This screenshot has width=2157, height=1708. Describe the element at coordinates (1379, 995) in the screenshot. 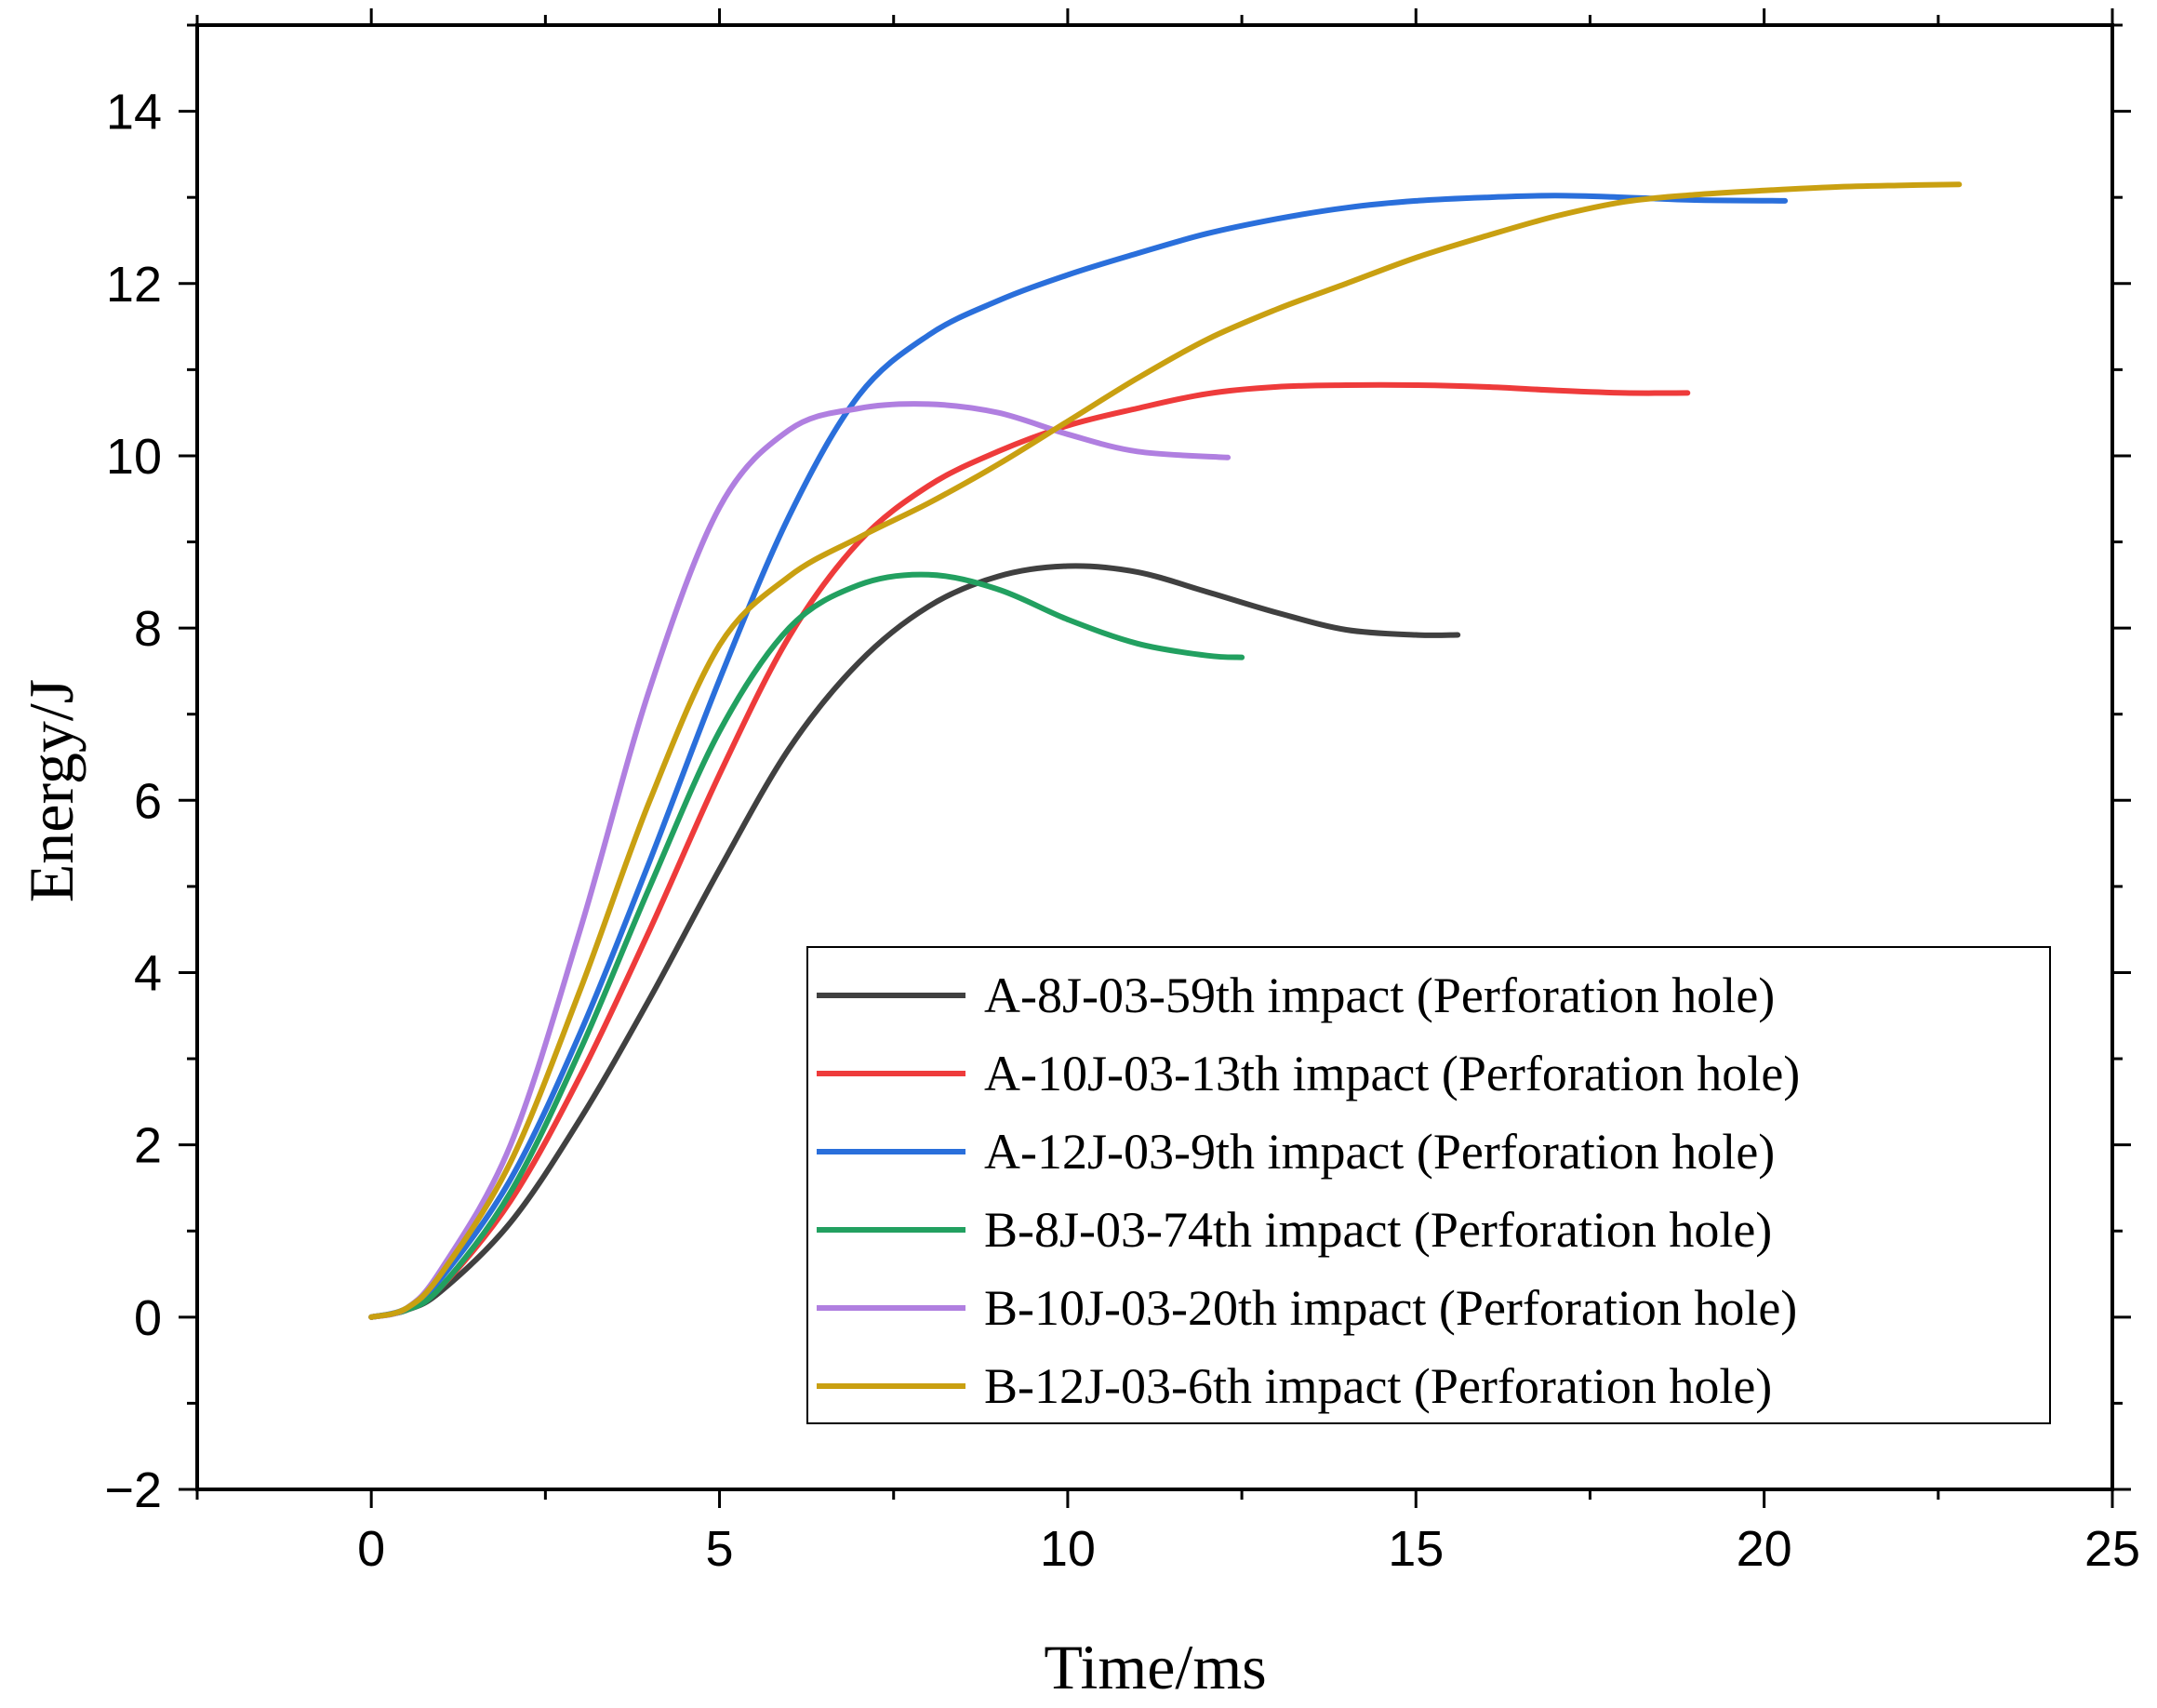

I see `legend-label-1: A-8J-03-59th impact (Perforation hole)` at that location.